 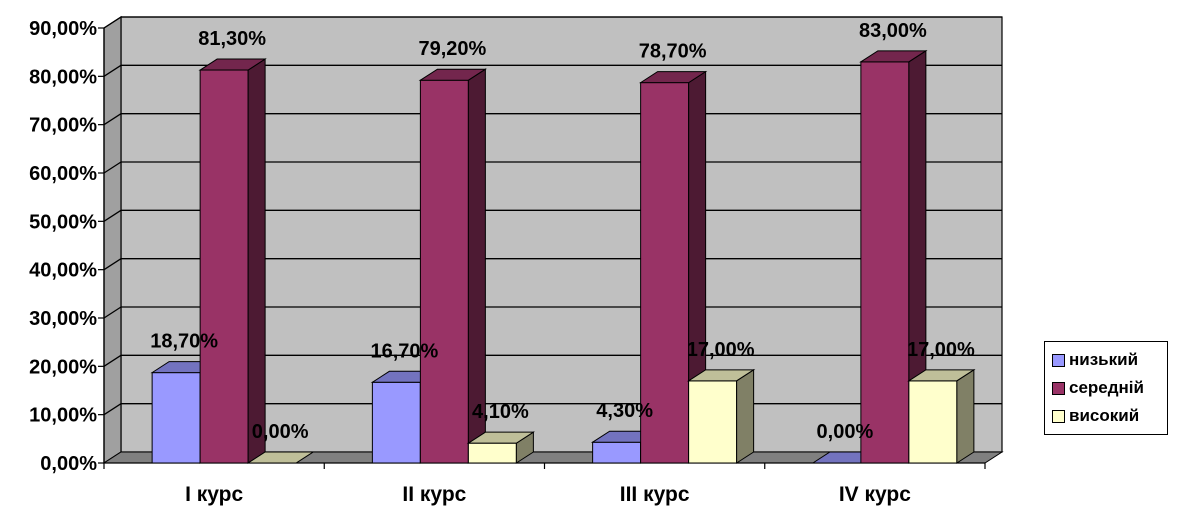 I want to click on x-tick-label: IV курс, so click(x=875, y=494).